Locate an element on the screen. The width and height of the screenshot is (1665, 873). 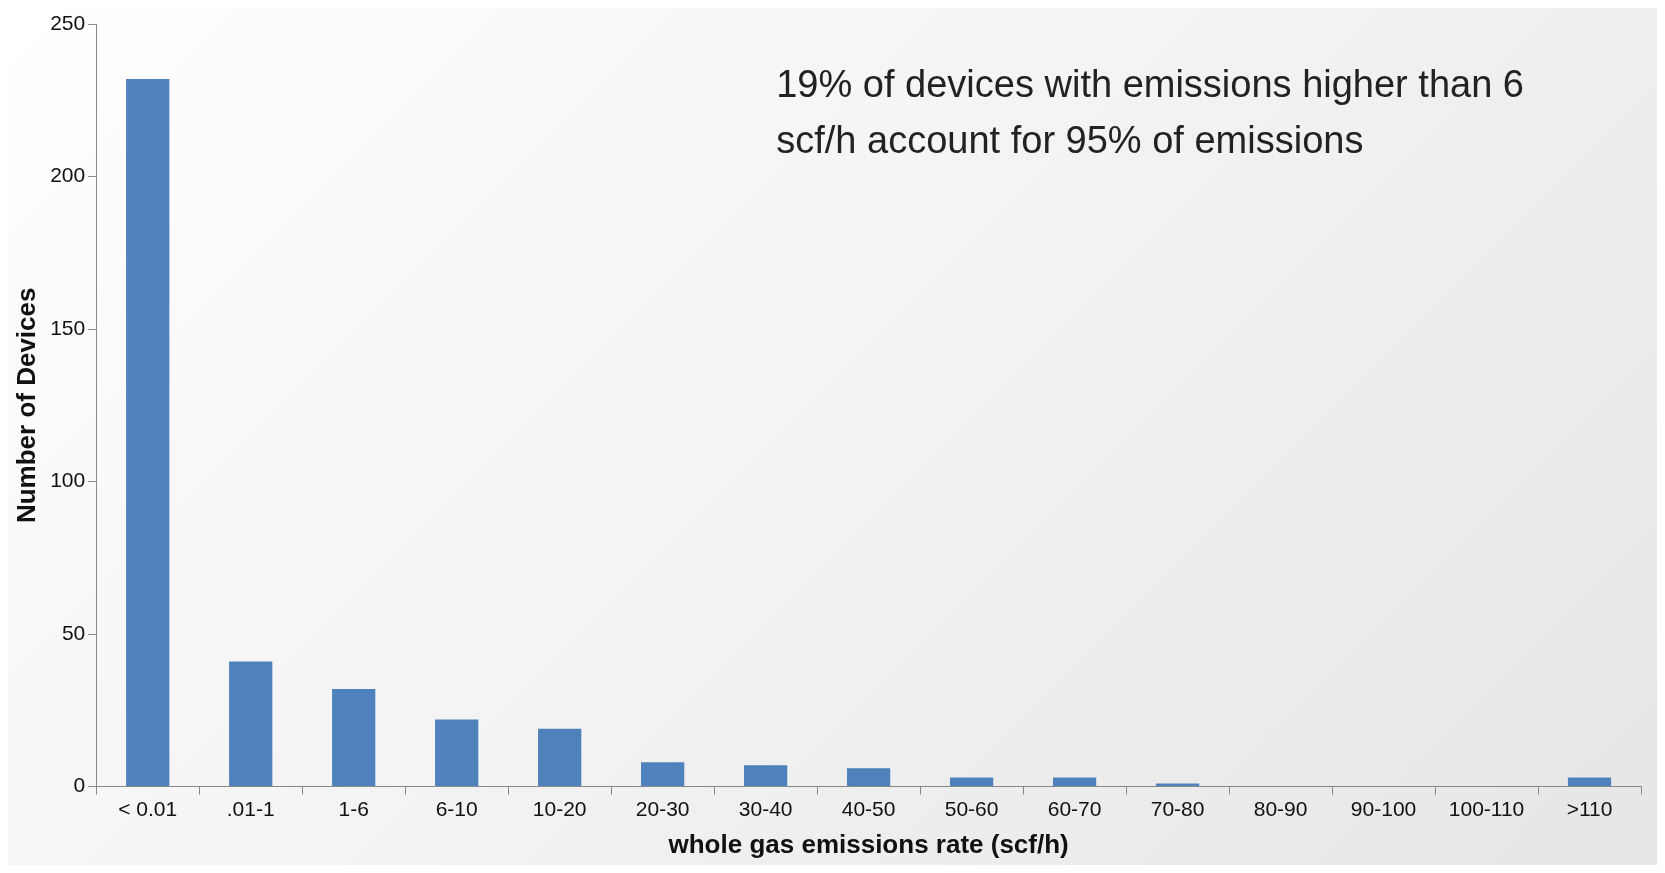
x-tick-label: 90-100 is located at coordinates (1383, 808).